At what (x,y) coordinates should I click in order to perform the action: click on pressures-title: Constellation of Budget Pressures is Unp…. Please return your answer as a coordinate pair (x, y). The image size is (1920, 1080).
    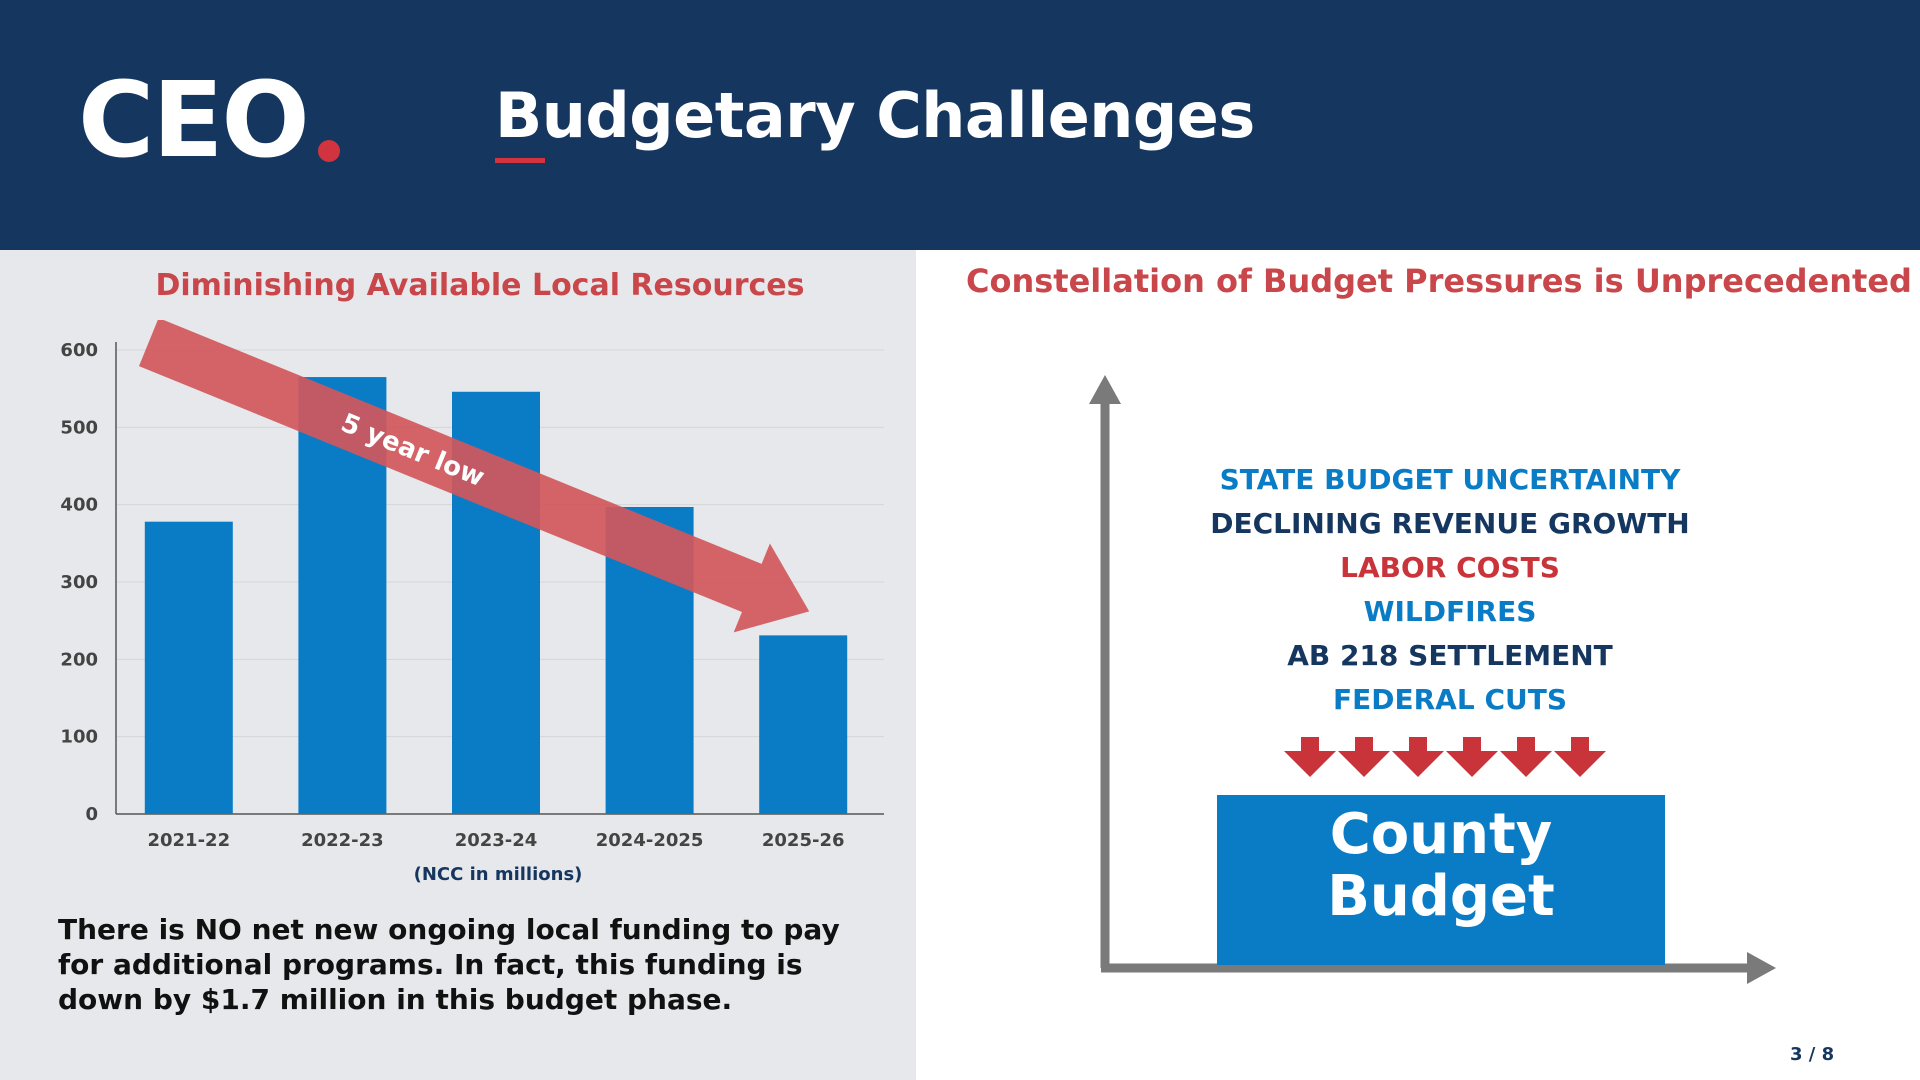
    Looking at the image, I should click on (1439, 281).